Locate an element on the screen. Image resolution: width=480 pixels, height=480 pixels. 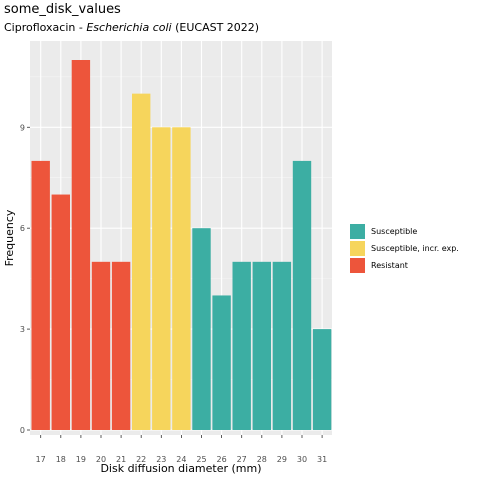
subtitle-prefix: Ciprofloxacin - is located at coordinates (45, 27).